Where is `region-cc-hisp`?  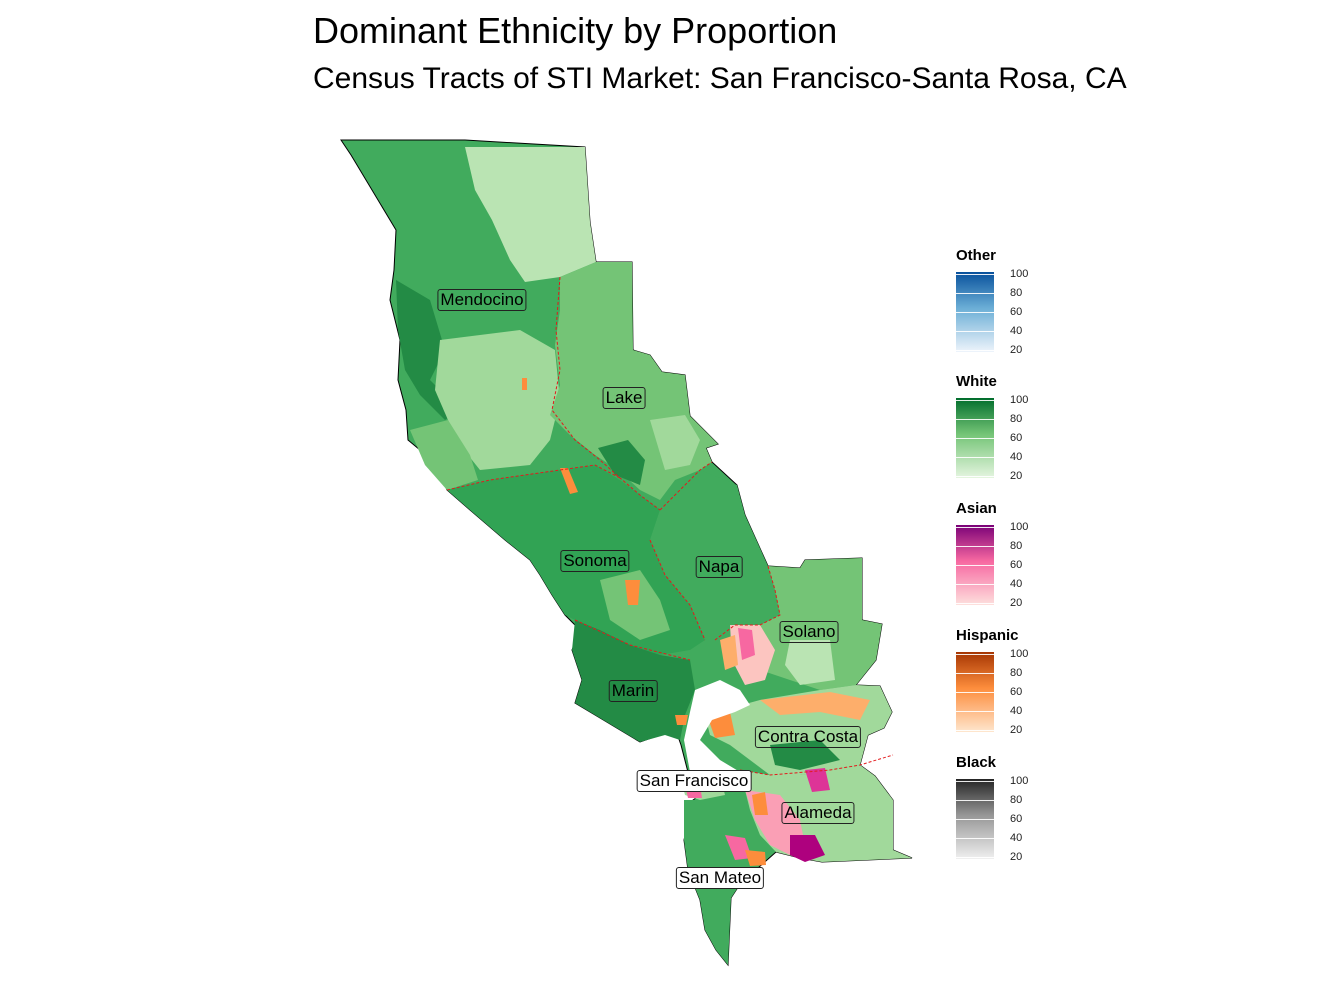
region-cc-hisp is located at coordinates (815, 706).